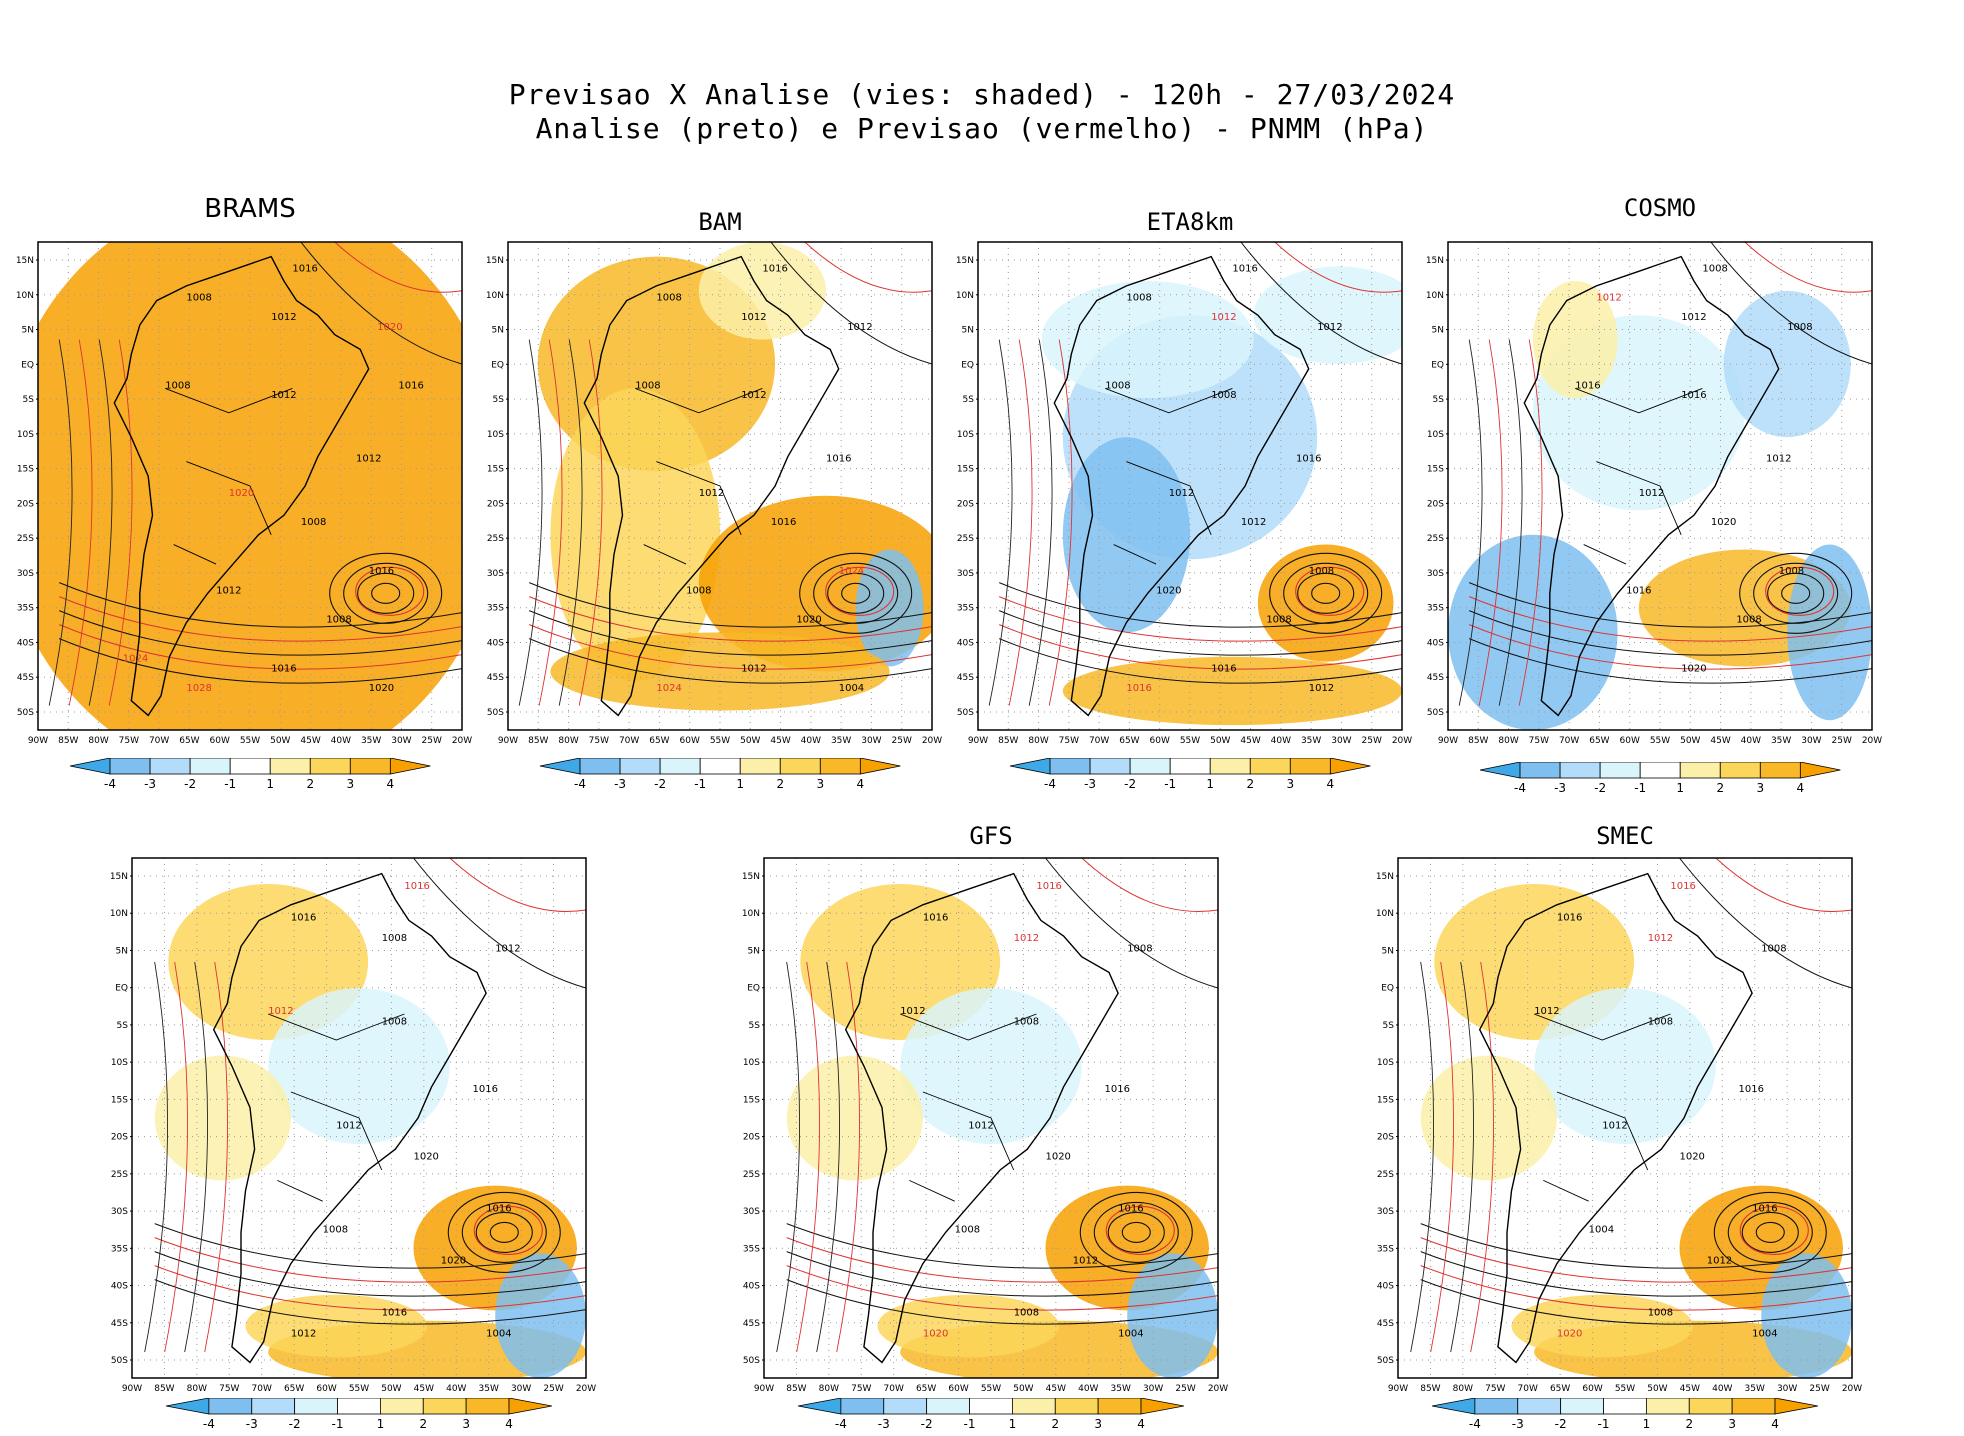 Image resolution: width=1964 pixels, height=1436 pixels. Describe the element at coordinates (1872, 741) in the screenshot. I see `lon-tick-label: 20W` at that location.